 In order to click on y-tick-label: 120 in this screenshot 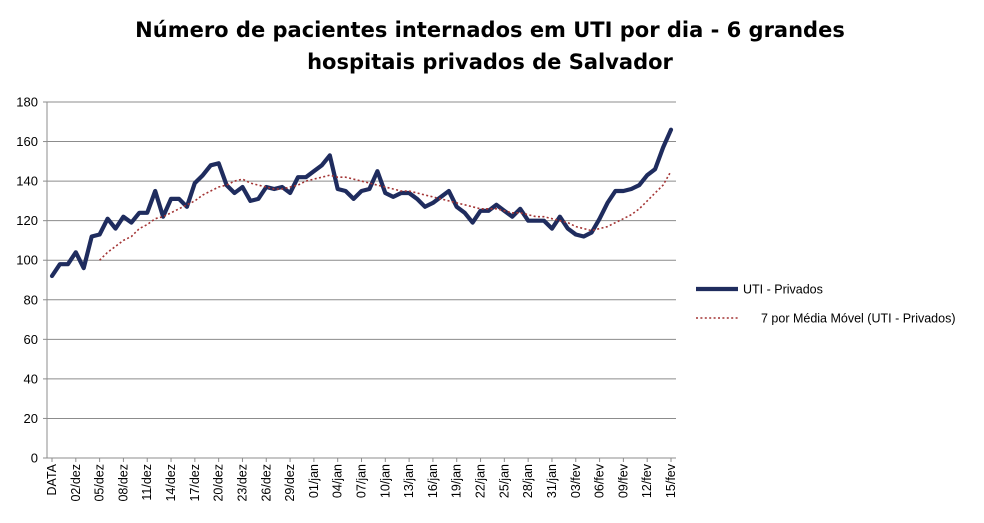, I will do `click(27, 220)`.